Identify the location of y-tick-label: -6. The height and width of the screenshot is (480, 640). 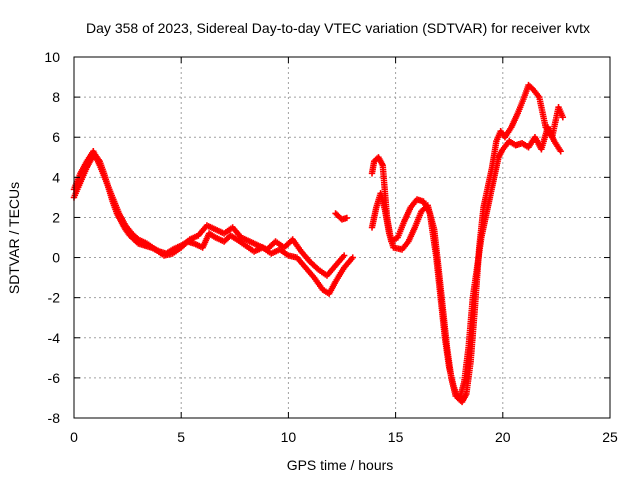
(54, 378).